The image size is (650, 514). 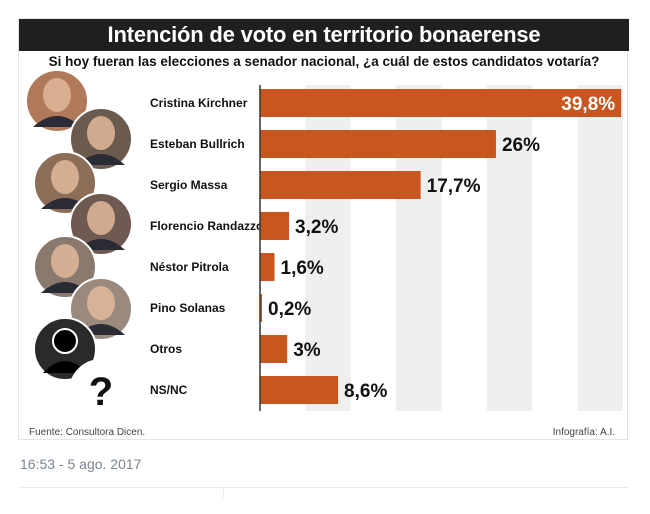 What do you see at coordinates (169, 390) in the screenshot?
I see `category-label: NS/NC` at bounding box center [169, 390].